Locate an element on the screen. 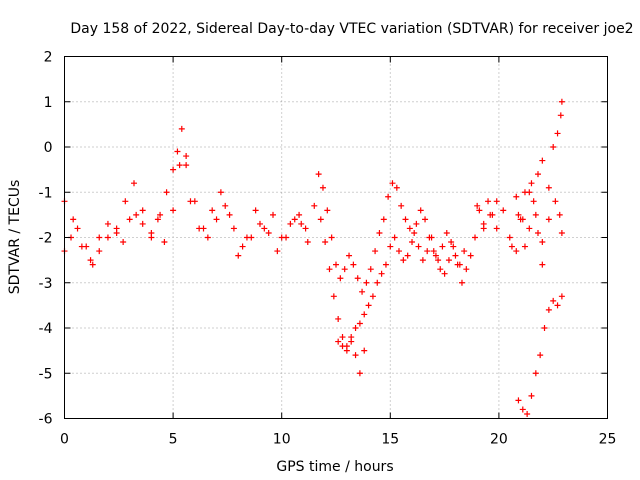 This screenshot has width=640, height=480. x-tick-label: 10 is located at coordinates (282, 440).